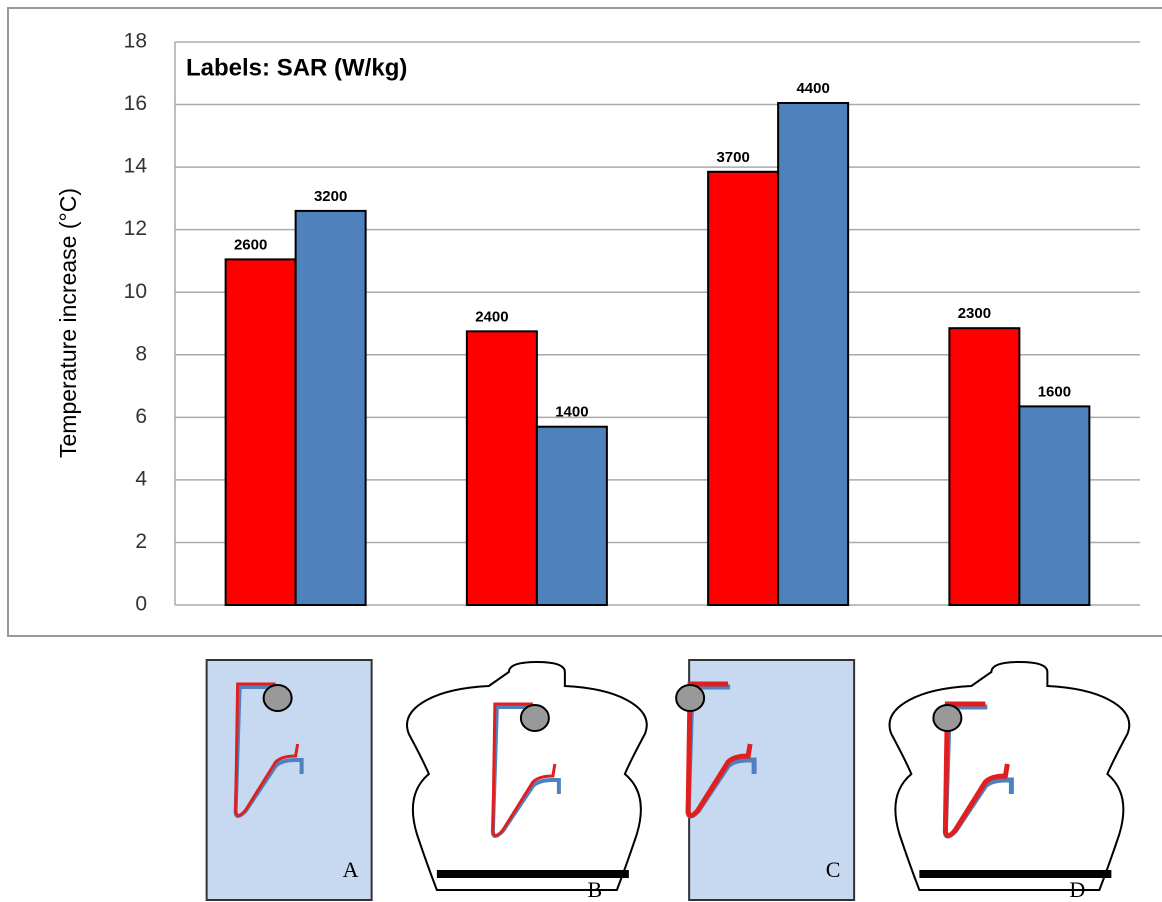 The height and width of the screenshot is (902, 1162). Describe the element at coordinates (136, 166) in the screenshot. I see `y-tick-label: 14` at that location.